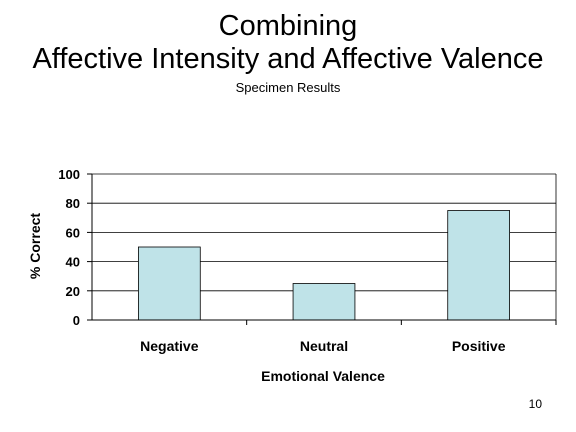  What do you see at coordinates (69, 174) in the screenshot?
I see `y-tick-label: 100` at bounding box center [69, 174].